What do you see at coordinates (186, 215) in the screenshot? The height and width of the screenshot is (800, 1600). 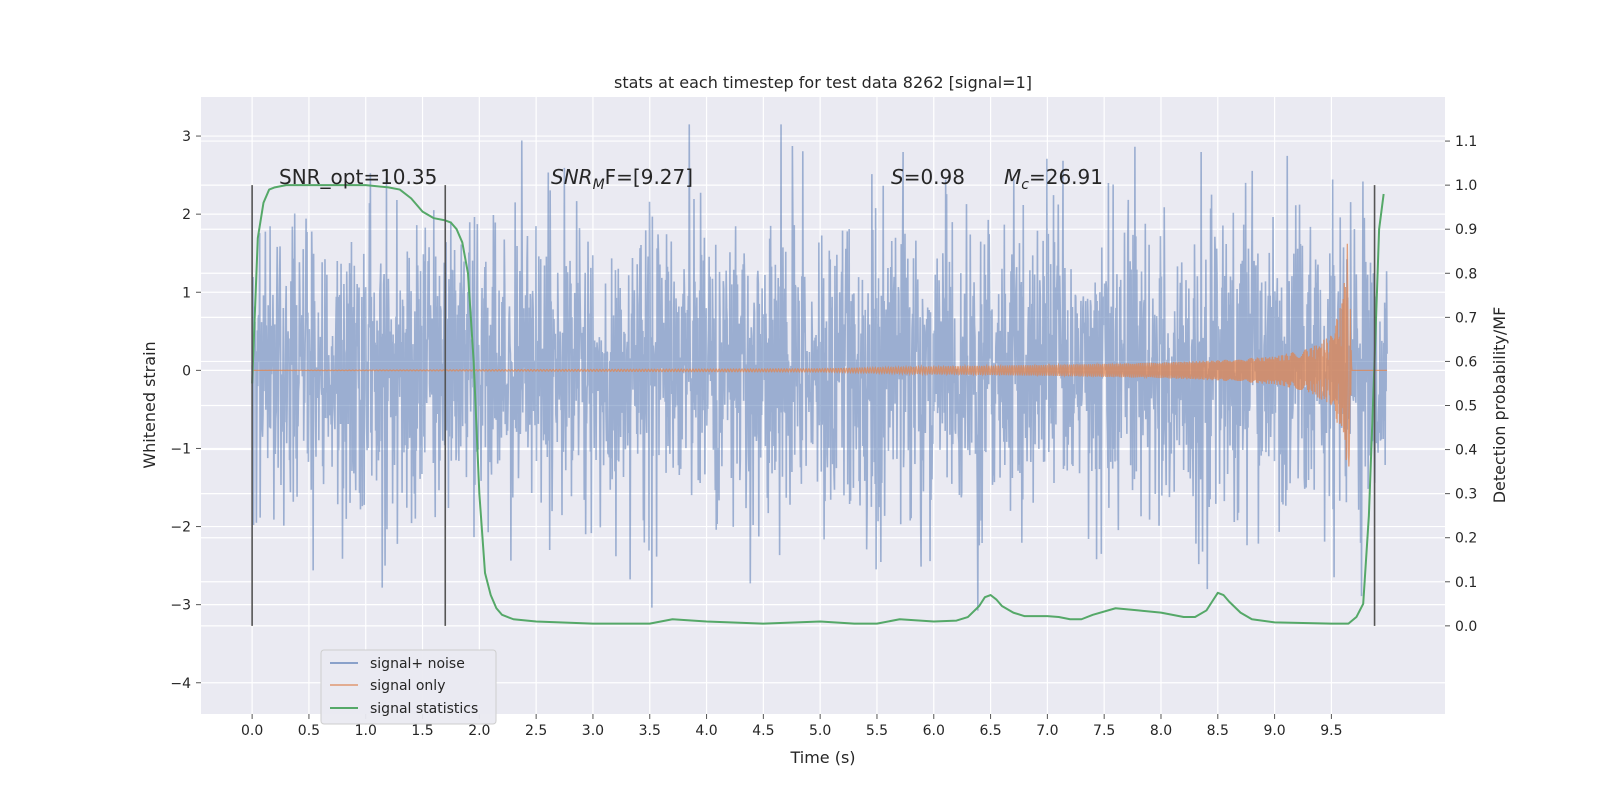 I see `y-left-tick-1: 2` at bounding box center [186, 215].